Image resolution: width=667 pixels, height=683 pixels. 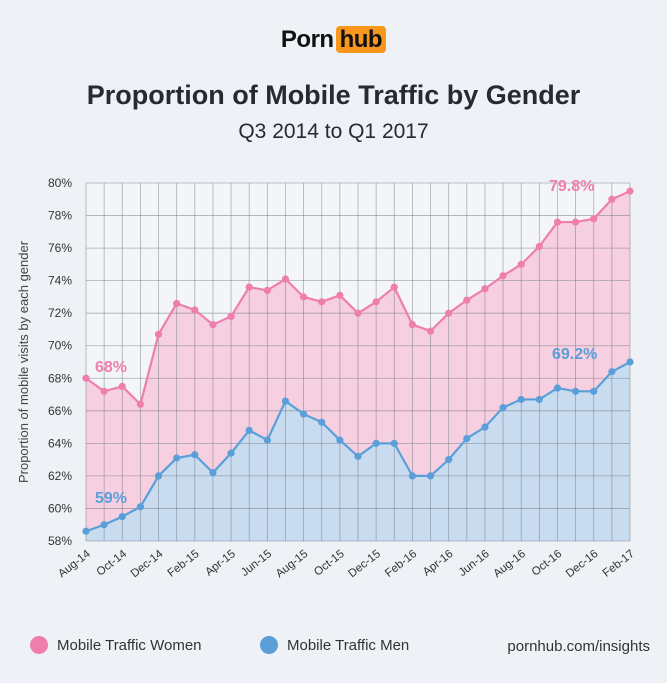 I want to click on y-tick-label: 64%, so click(x=60, y=443).